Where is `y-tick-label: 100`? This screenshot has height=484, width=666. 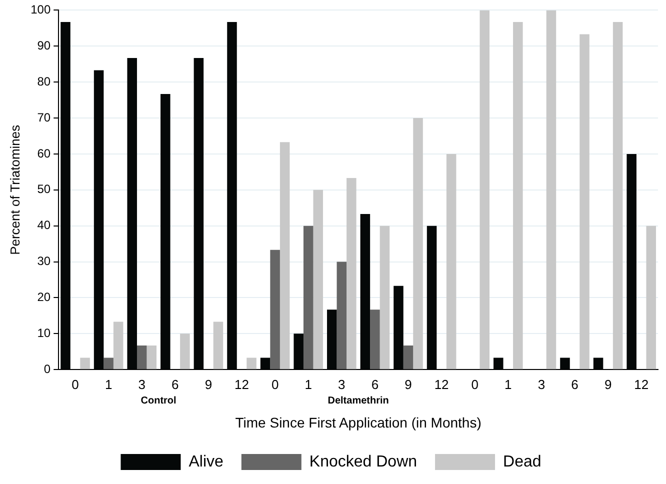 y-tick-label: 100 is located at coordinates (40, 9).